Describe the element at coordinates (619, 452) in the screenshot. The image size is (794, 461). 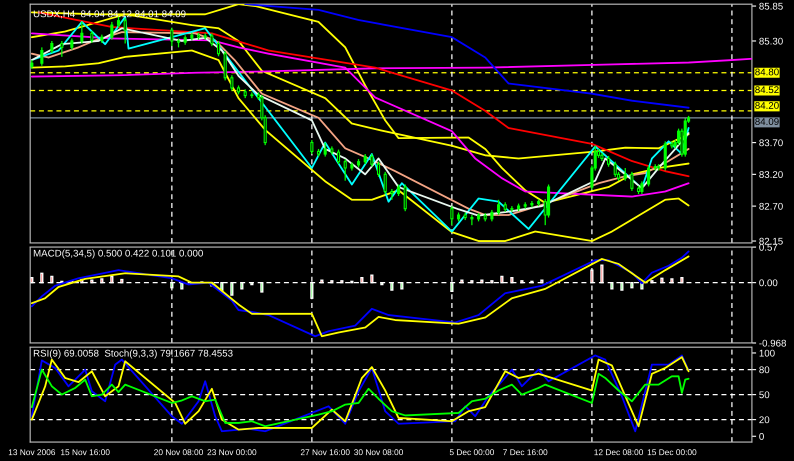
I see `x-tick-label: 12 Dec 08:00` at that location.